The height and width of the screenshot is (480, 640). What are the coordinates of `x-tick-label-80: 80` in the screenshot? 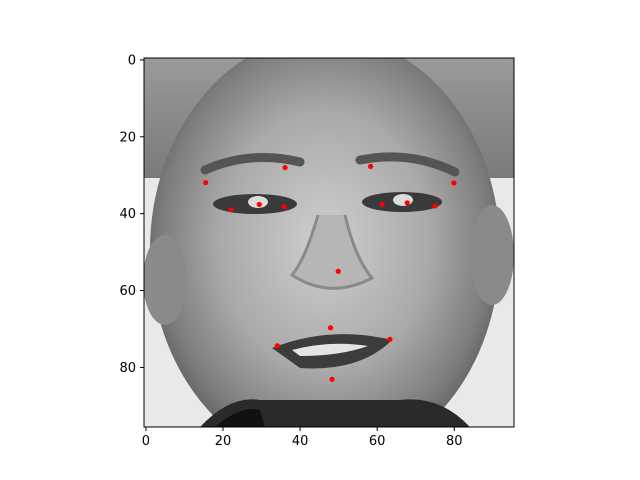 It's located at (454, 441).